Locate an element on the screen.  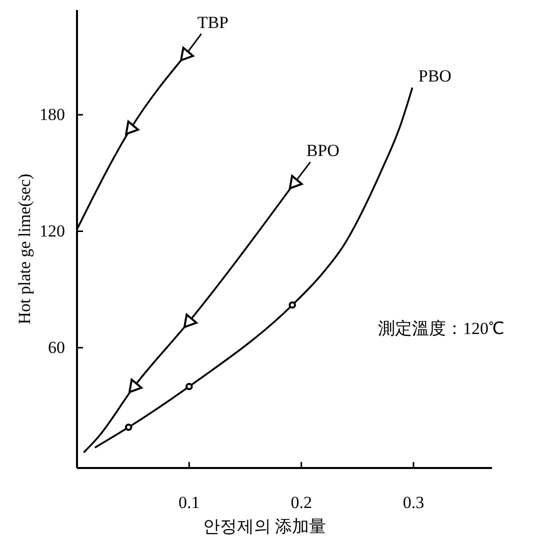
y-tick-label: 180 is located at coordinates (52, 114).